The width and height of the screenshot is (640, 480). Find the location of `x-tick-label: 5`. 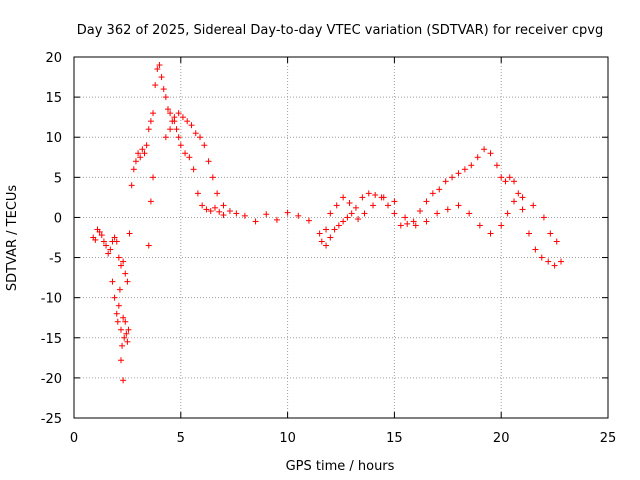

x-tick-label: 5 is located at coordinates (181, 438).